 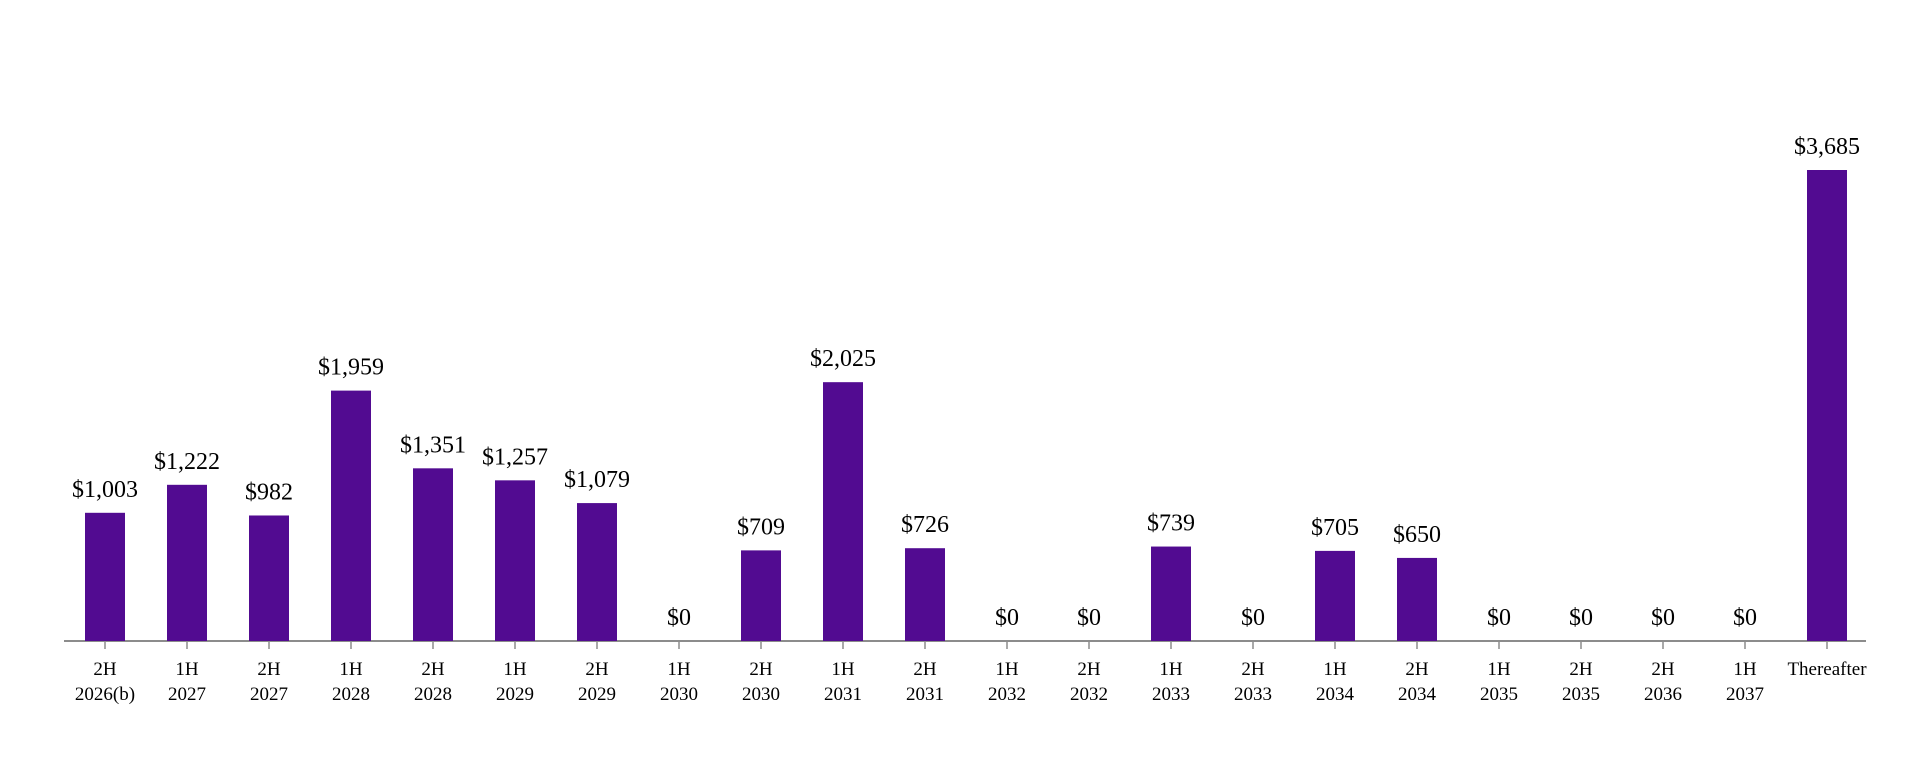 I want to click on x-tick-label: Thereafter, so click(x=1827, y=669).